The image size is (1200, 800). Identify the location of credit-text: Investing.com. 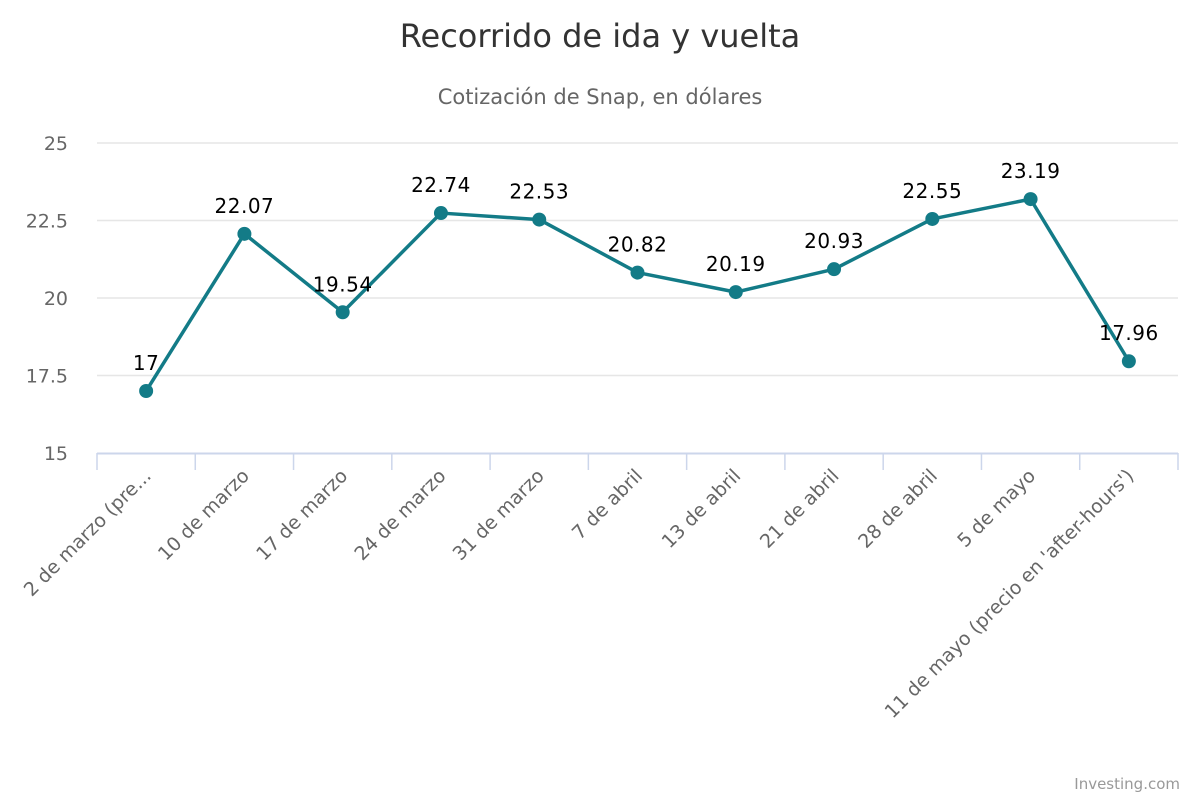
(1127, 784).